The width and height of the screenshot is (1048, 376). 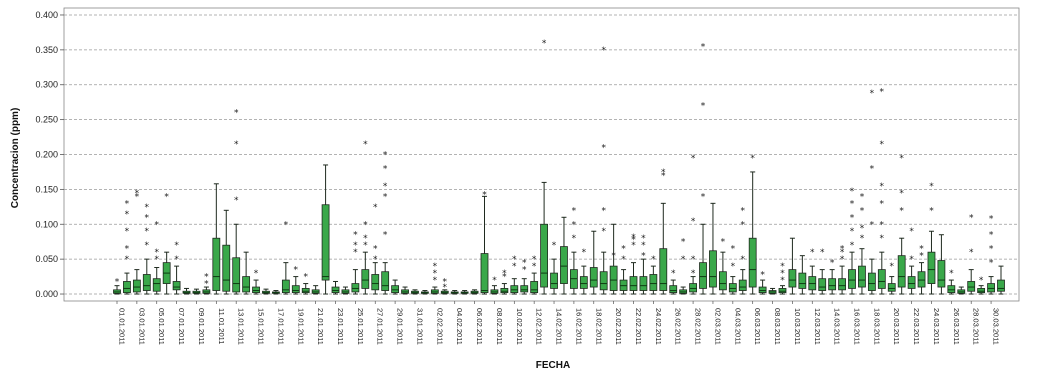 What do you see at coordinates (901, 224) in the screenshot?
I see `box-21.03.2011: * * *` at bounding box center [901, 224].